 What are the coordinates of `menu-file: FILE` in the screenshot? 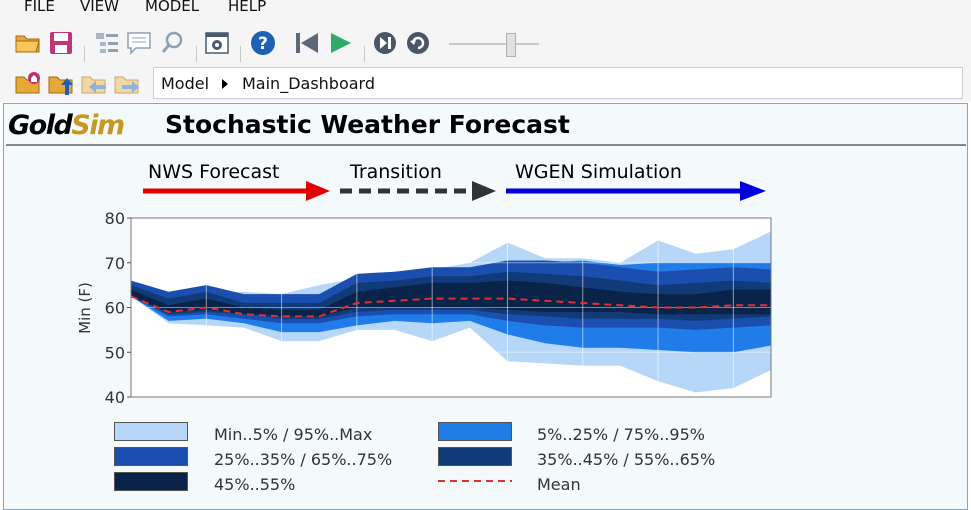 It's located at (39, 7).